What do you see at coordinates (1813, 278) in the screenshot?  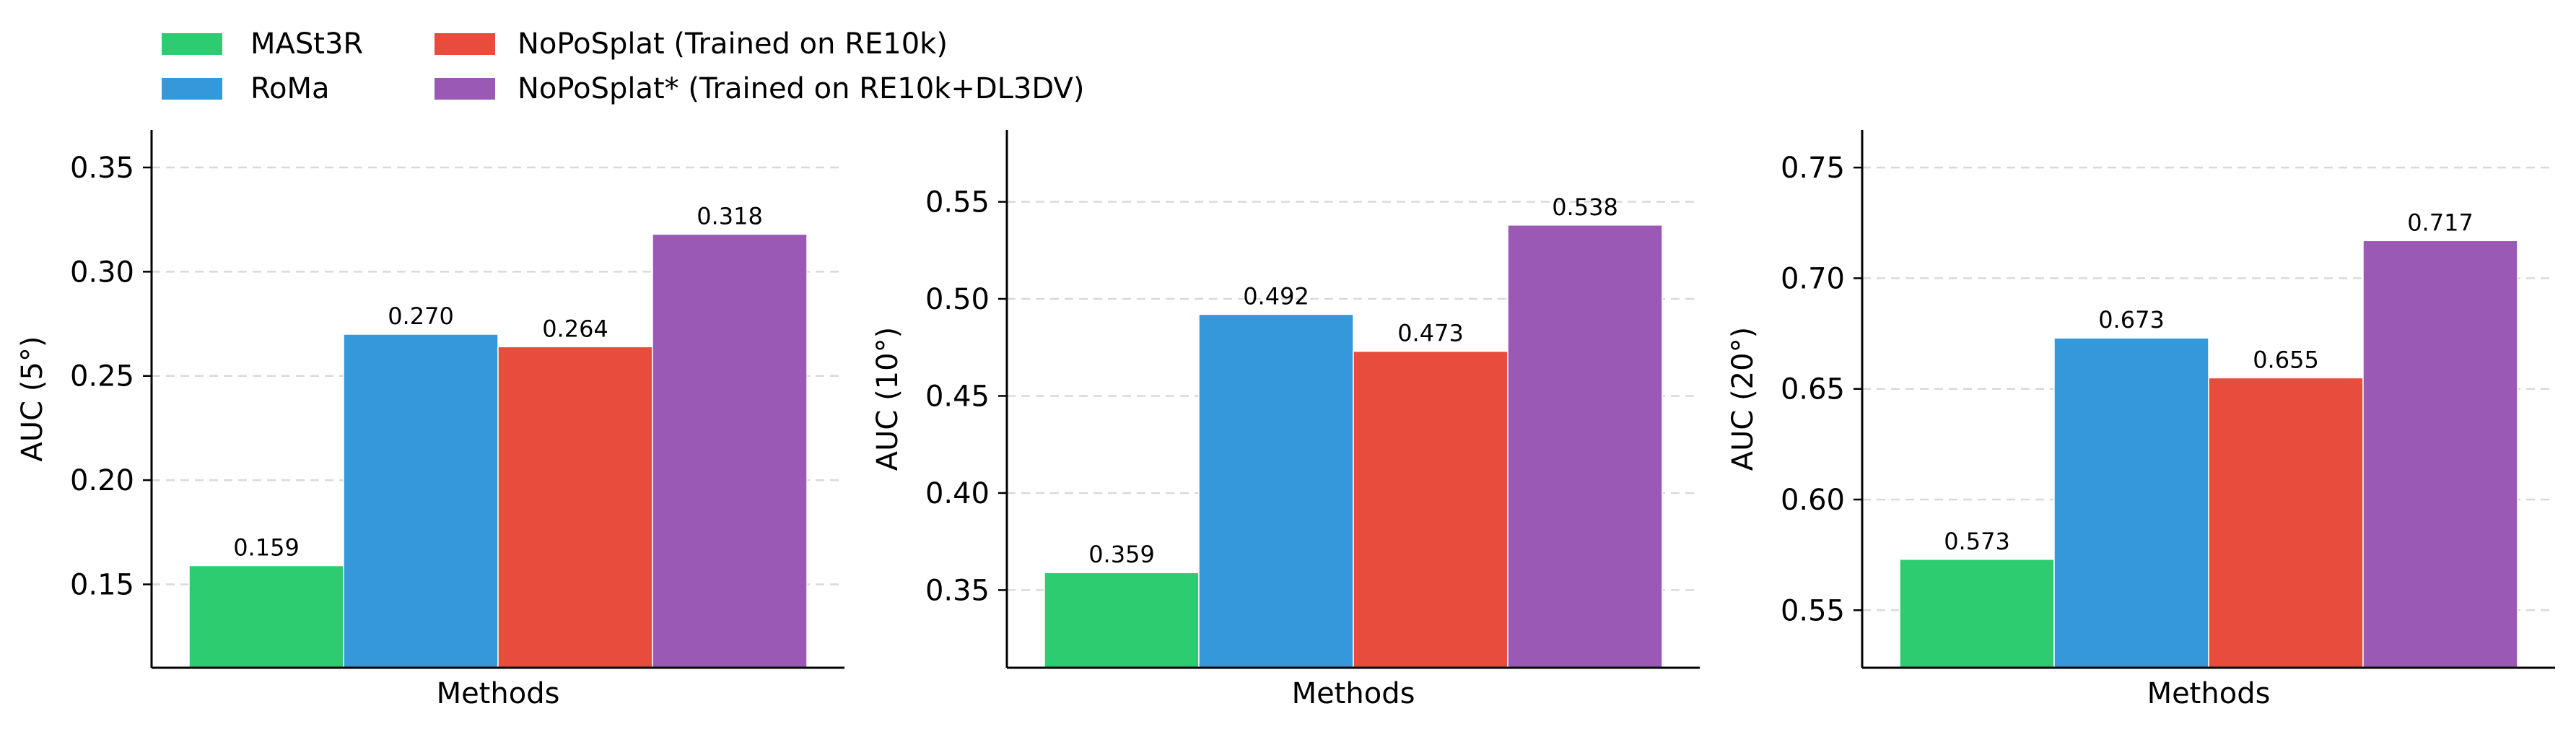 I see `y-tick-label: 0.70` at bounding box center [1813, 278].